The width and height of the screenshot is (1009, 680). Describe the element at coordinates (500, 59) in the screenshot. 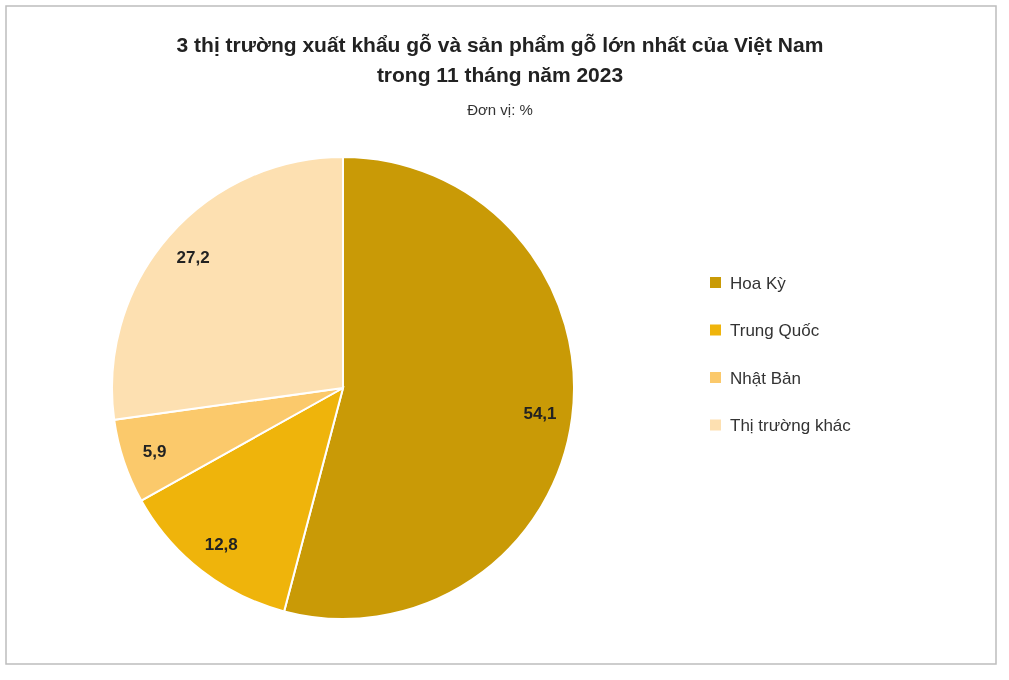

I see `chart-title: 3 thị trường xuất khẩu gỗ và sản phẩm gỗ lớn nhất của Việt Nam trong 11 tháng năm 2023` at that location.